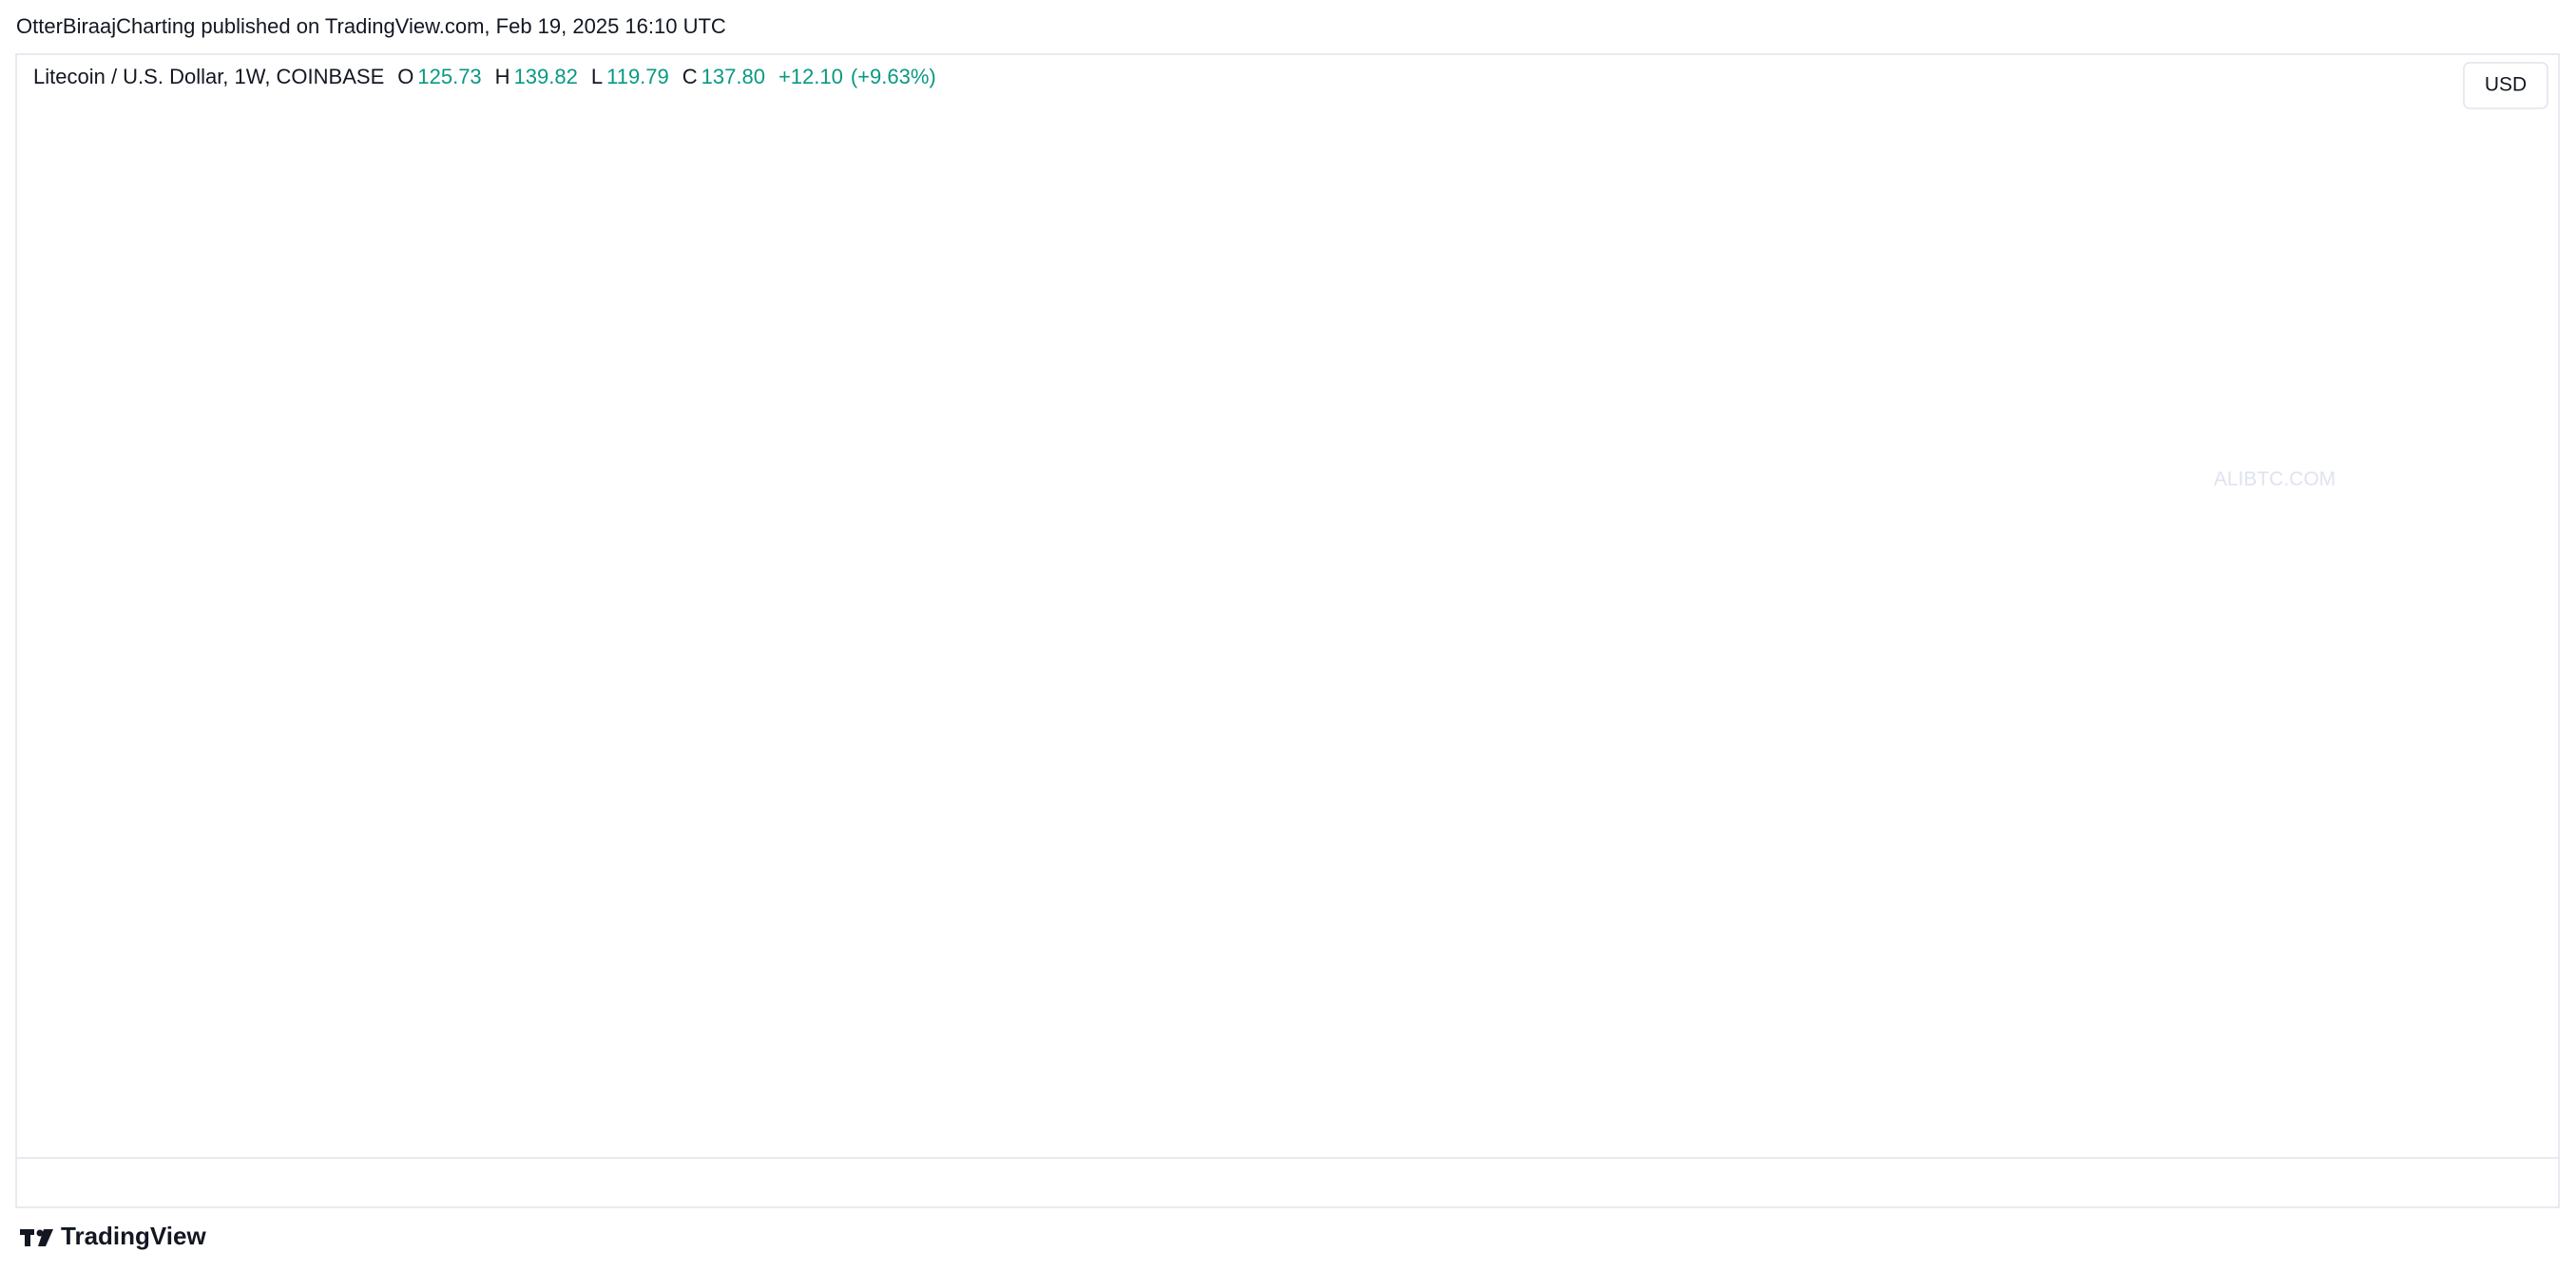  I want to click on logo-slash, so click(46, 1237).